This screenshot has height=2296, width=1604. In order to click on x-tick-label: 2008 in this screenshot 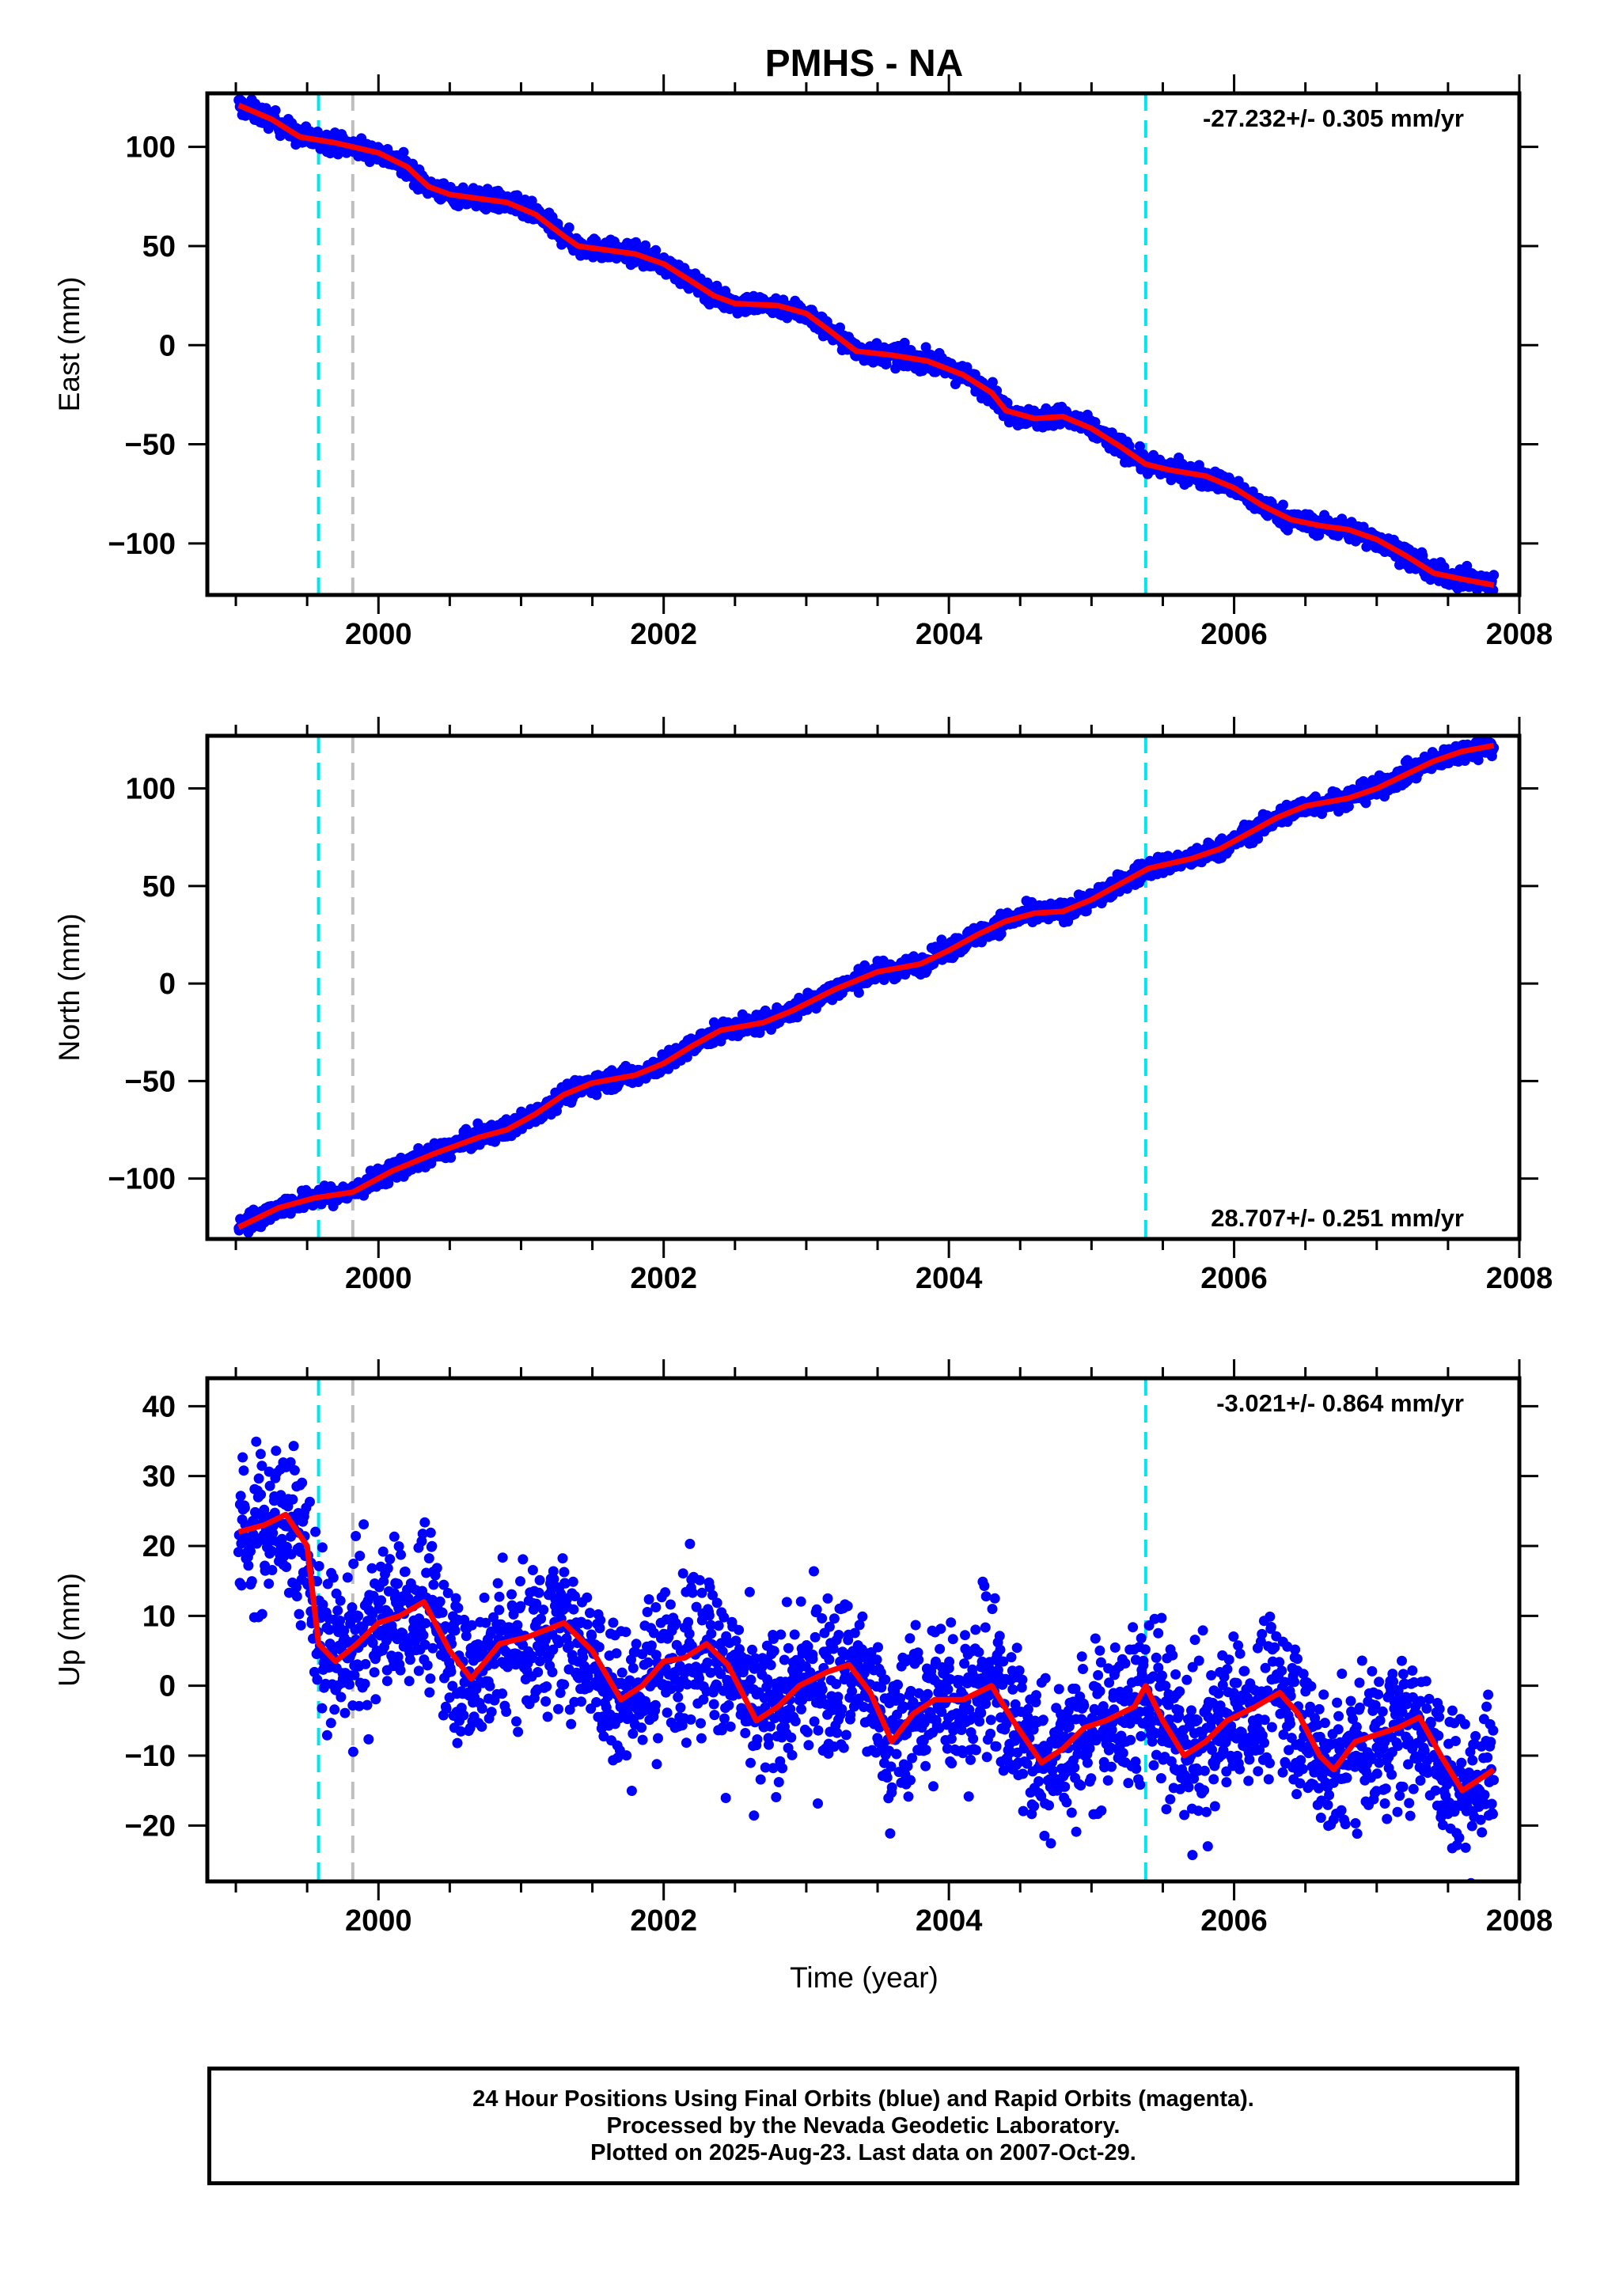, I will do `click(1519, 634)`.